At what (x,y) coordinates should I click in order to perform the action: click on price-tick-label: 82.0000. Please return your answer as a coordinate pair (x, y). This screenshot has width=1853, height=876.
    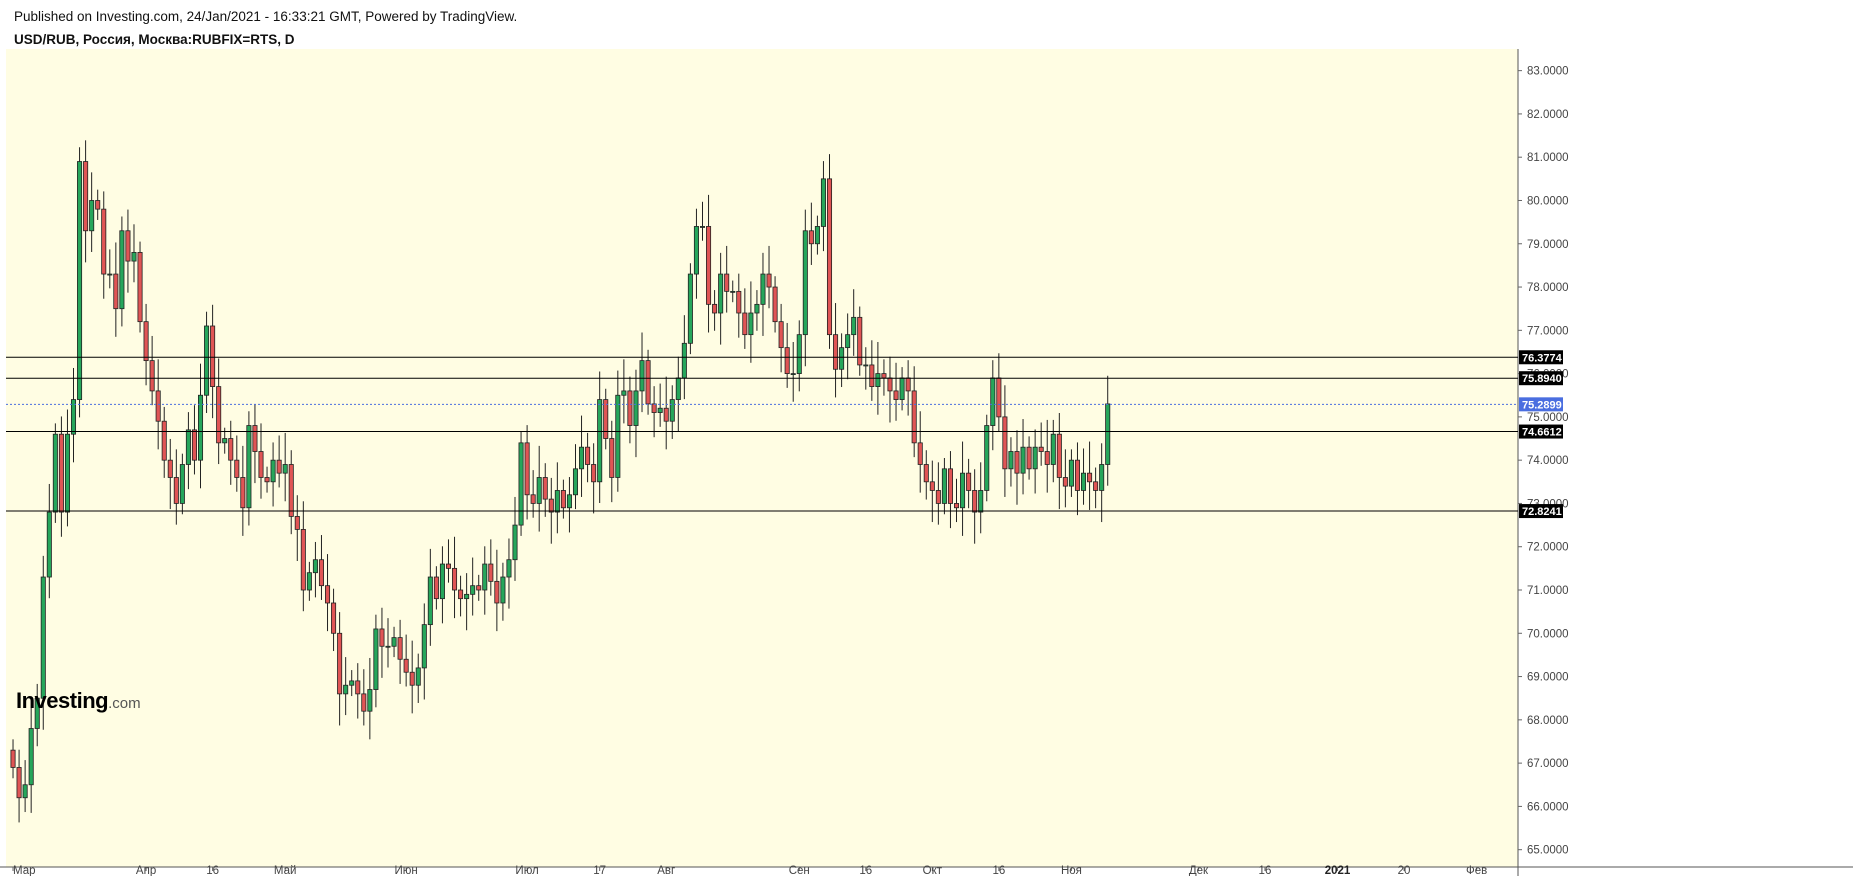
    Looking at the image, I should click on (1548, 115).